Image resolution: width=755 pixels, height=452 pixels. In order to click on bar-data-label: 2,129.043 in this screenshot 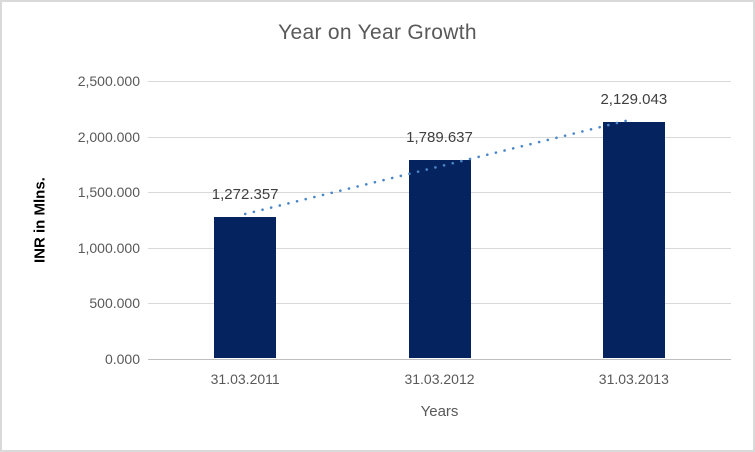, I will do `click(634, 100)`.